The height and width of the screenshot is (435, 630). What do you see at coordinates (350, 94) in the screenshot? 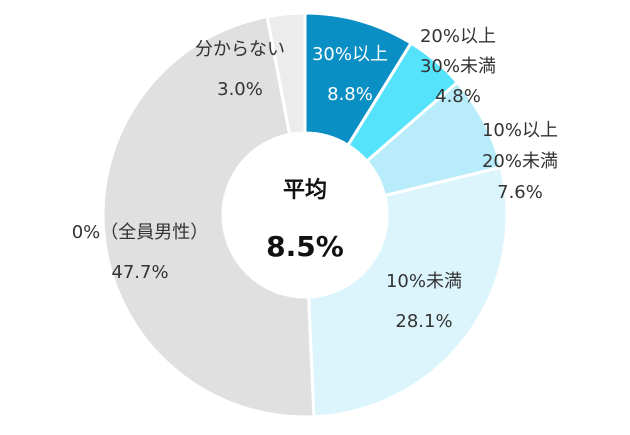
I see `slice-value-label: 8.8%` at bounding box center [350, 94].